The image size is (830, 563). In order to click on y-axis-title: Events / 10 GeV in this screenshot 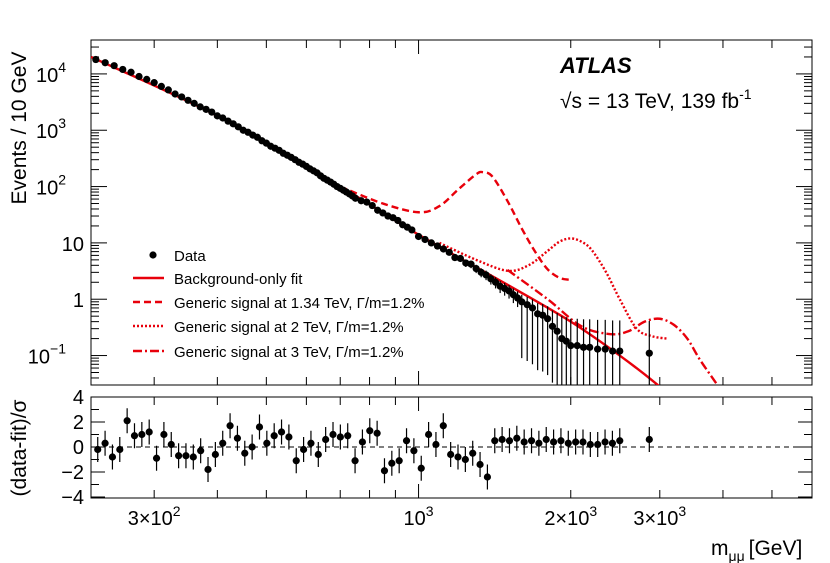, I will do `click(19, 128)`.